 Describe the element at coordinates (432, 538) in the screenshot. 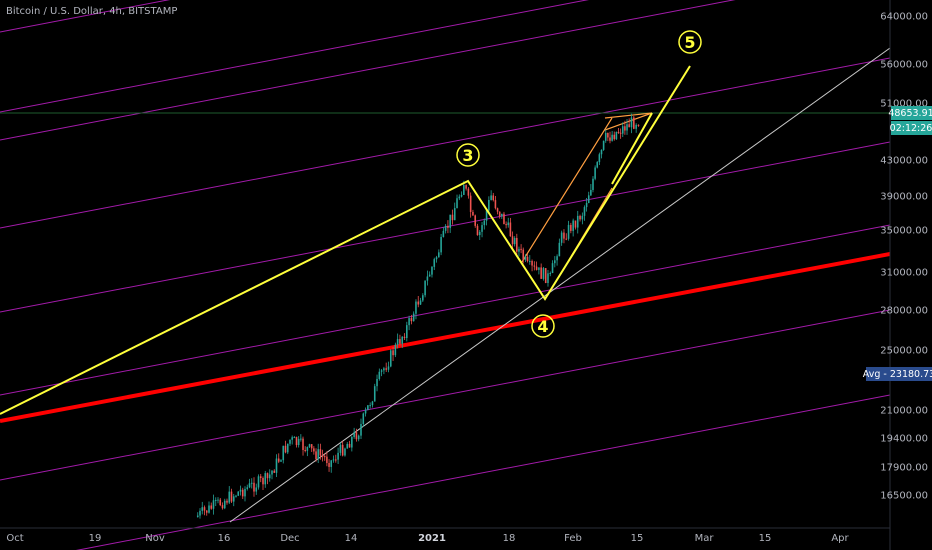

I see `x-tick-label: 2021` at that location.